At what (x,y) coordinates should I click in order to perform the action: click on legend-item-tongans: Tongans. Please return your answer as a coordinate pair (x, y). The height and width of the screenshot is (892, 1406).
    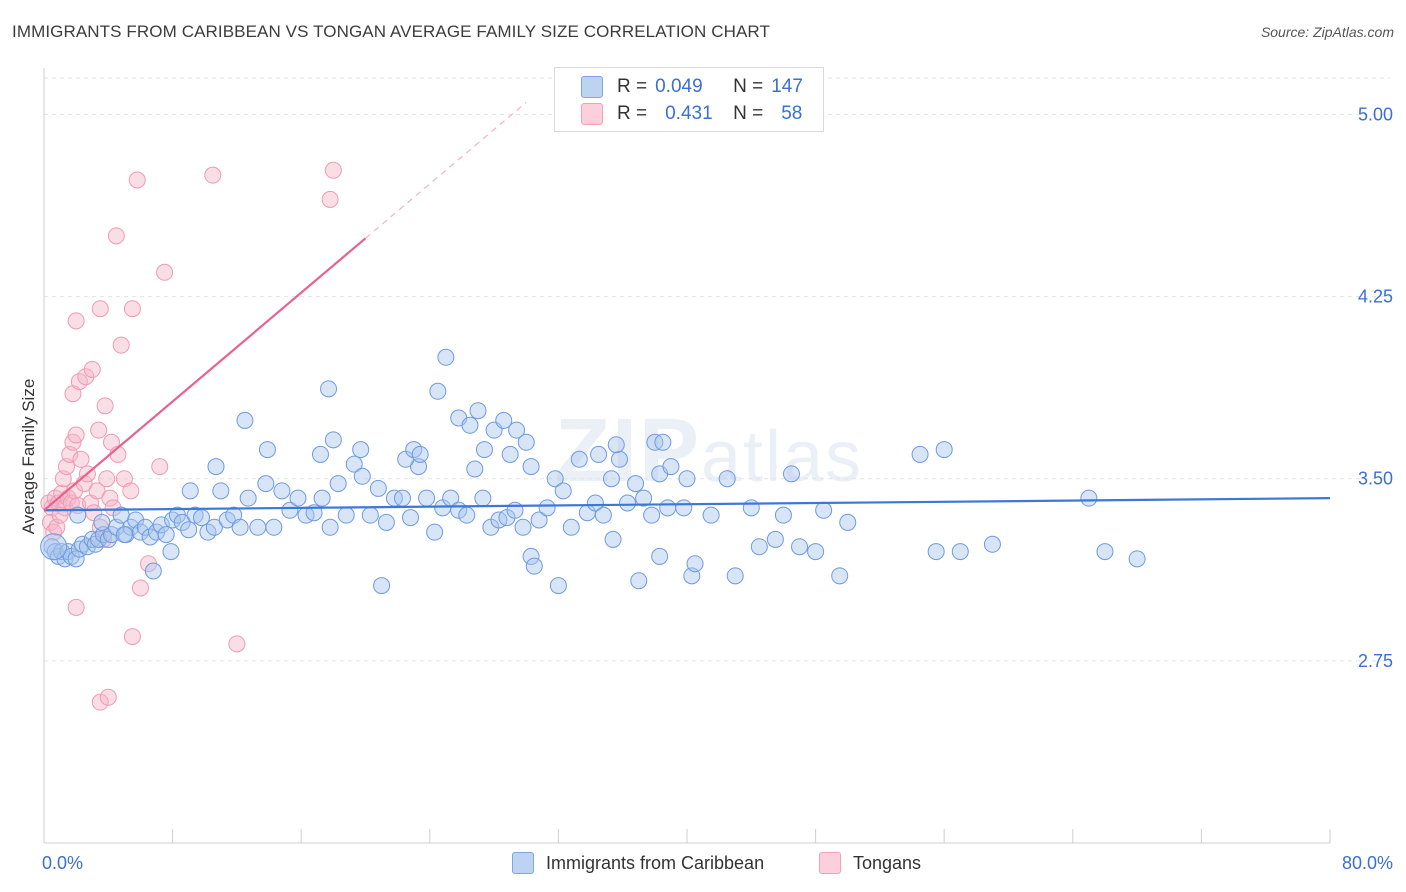
    Looking at the image, I should click on (870, 863).